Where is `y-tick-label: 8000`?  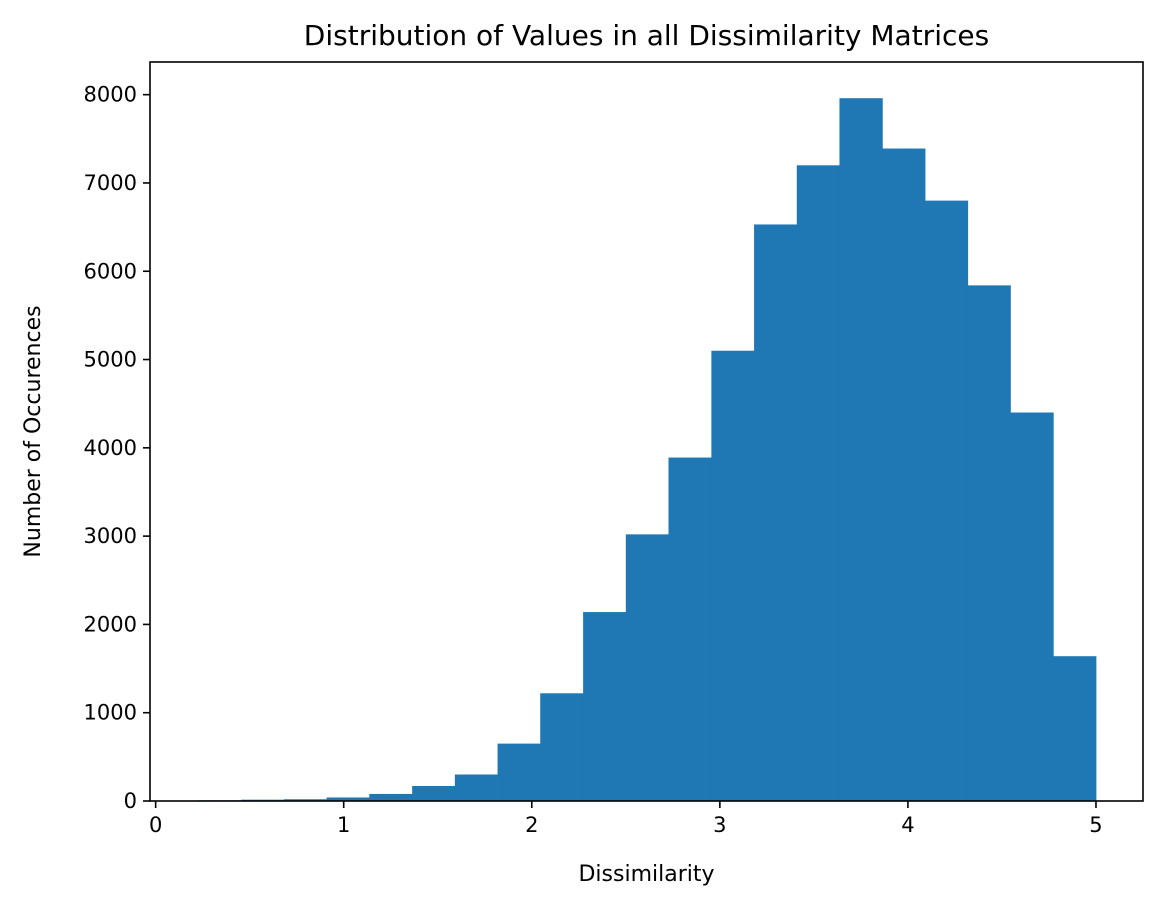
y-tick-label: 8000 is located at coordinates (110, 95).